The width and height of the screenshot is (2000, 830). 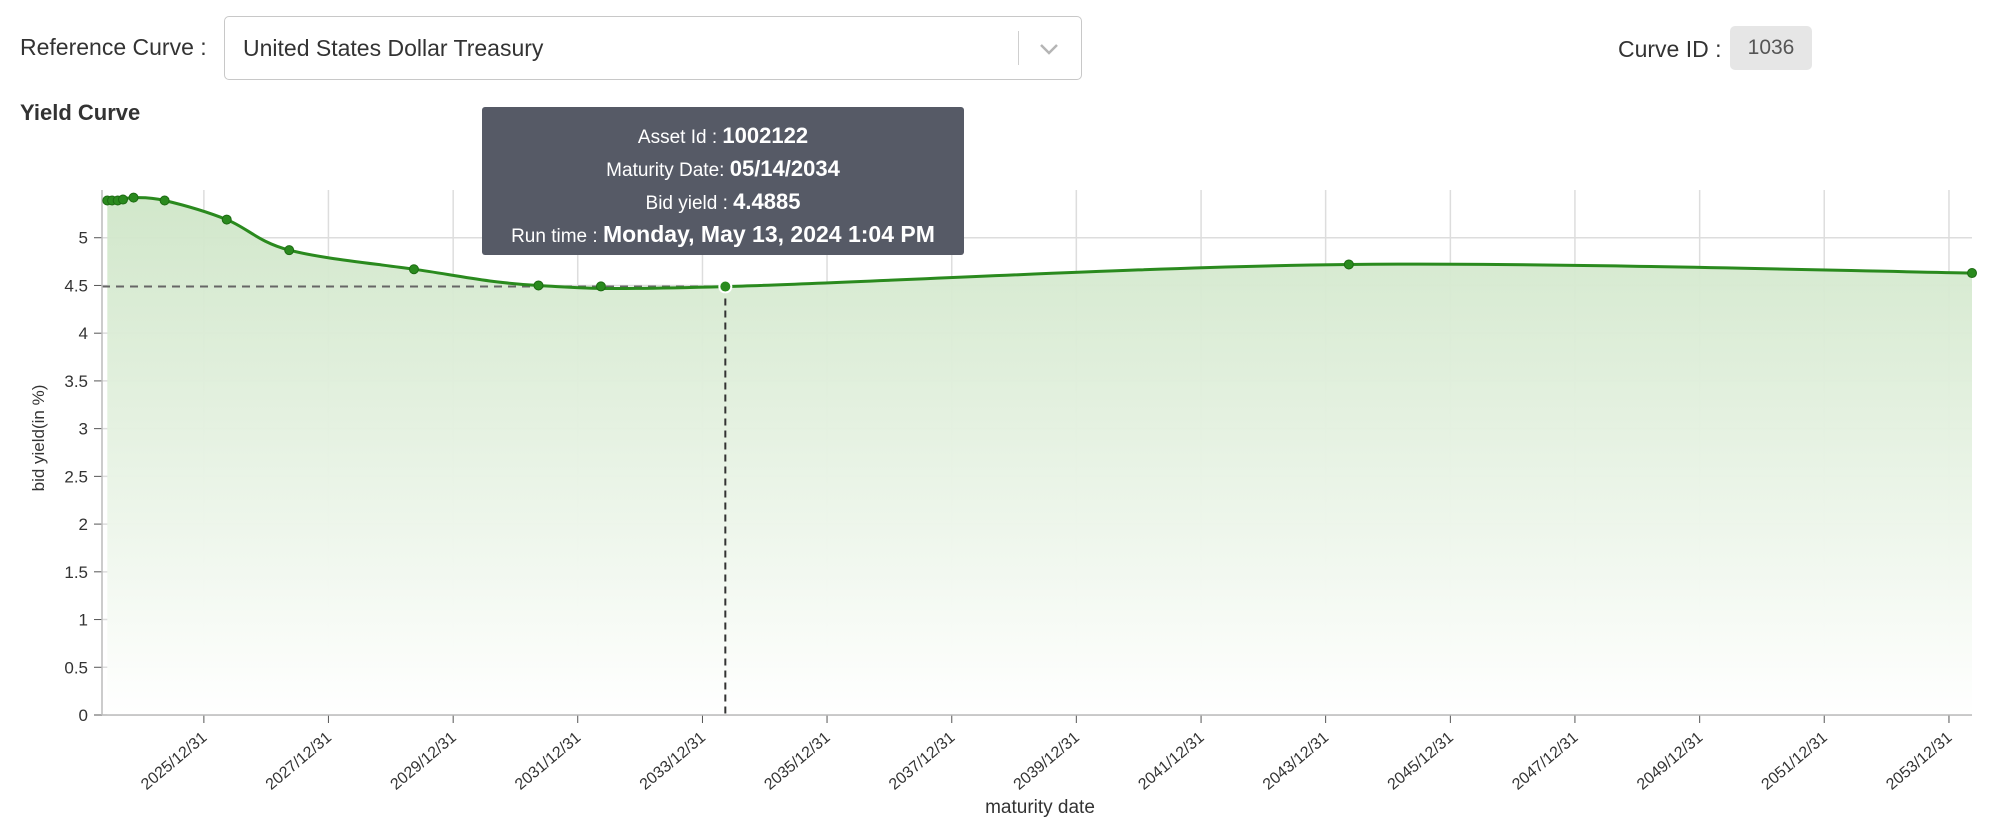 What do you see at coordinates (393, 48) in the screenshot?
I see `reference-curve-value: United States Dollar Treasury` at bounding box center [393, 48].